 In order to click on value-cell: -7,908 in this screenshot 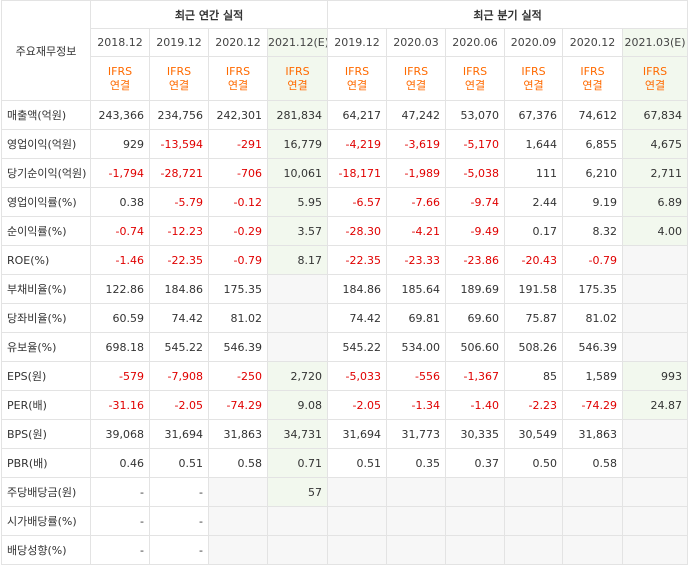, I will do `click(179, 376)`.